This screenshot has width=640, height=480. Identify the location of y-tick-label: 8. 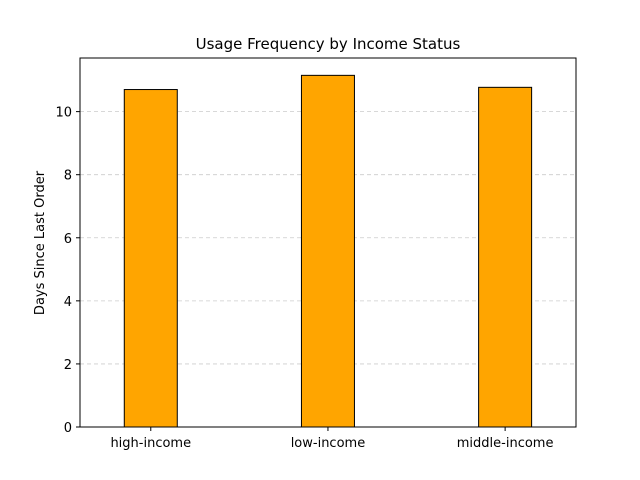
(68, 176).